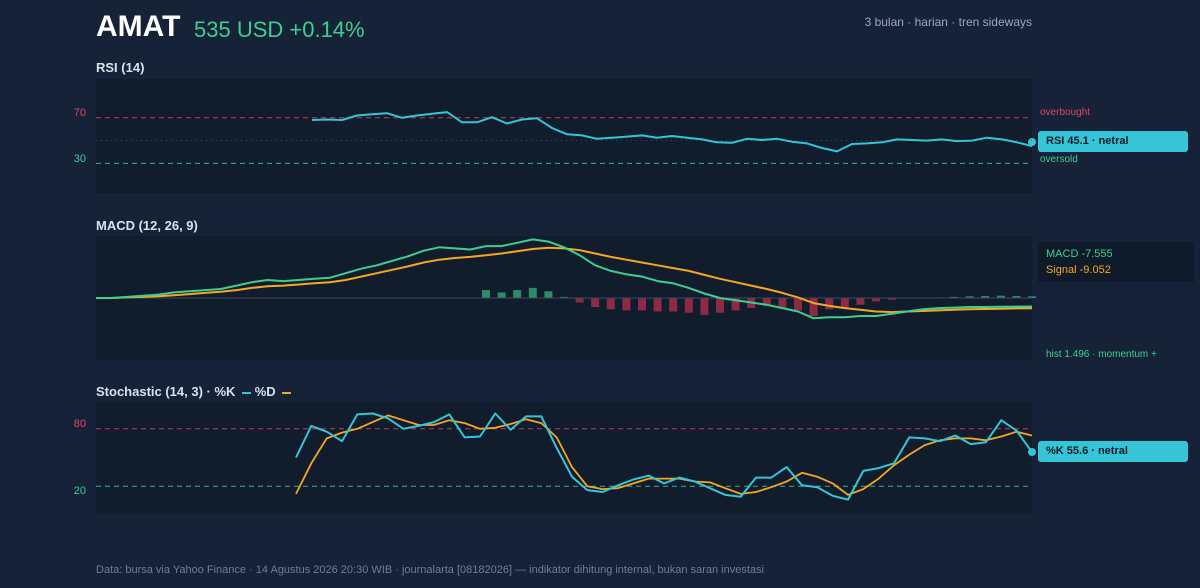 The width and height of the screenshot is (1200, 588). What do you see at coordinates (1079, 254) in the screenshot?
I see `macd-legend-macd: MACD -7.555` at bounding box center [1079, 254].